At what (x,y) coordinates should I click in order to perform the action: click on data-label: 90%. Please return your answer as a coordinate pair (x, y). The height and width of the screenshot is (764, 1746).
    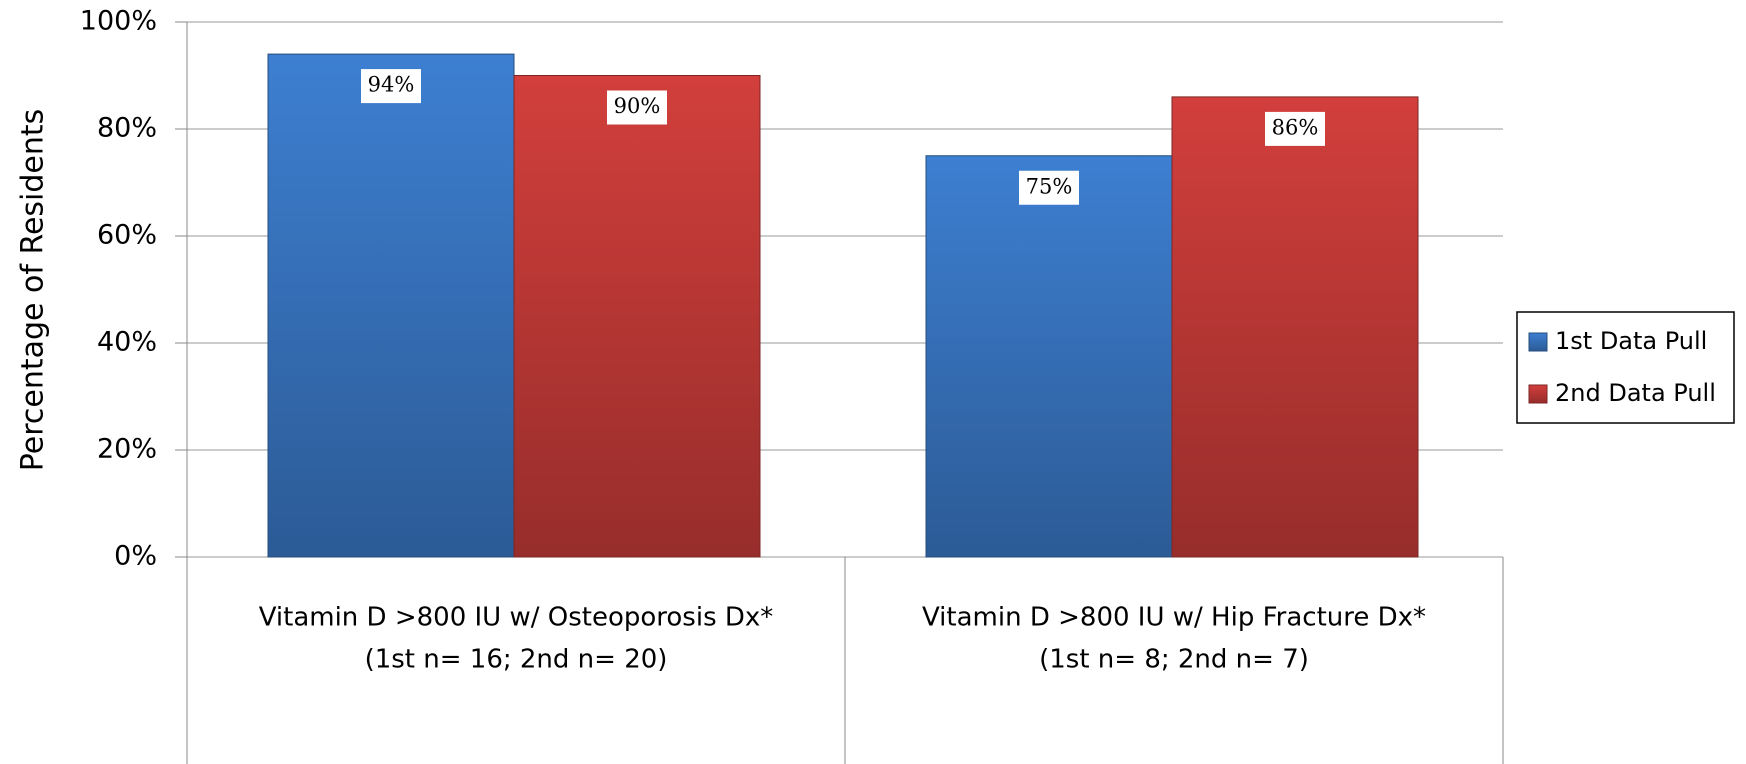
    Looking at the image, I should click on (637, 106).